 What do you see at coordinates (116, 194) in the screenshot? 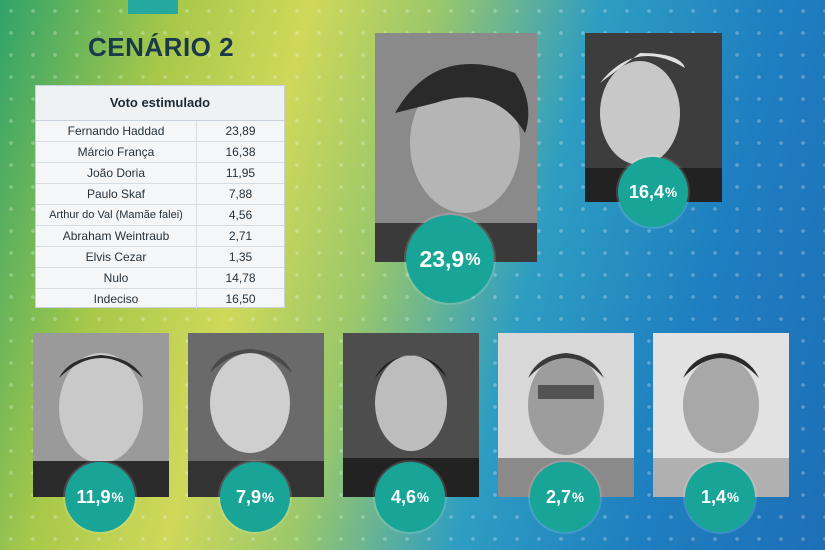
I see `candidate-name: Paulo Skaf` at bounding box center [116, 194].